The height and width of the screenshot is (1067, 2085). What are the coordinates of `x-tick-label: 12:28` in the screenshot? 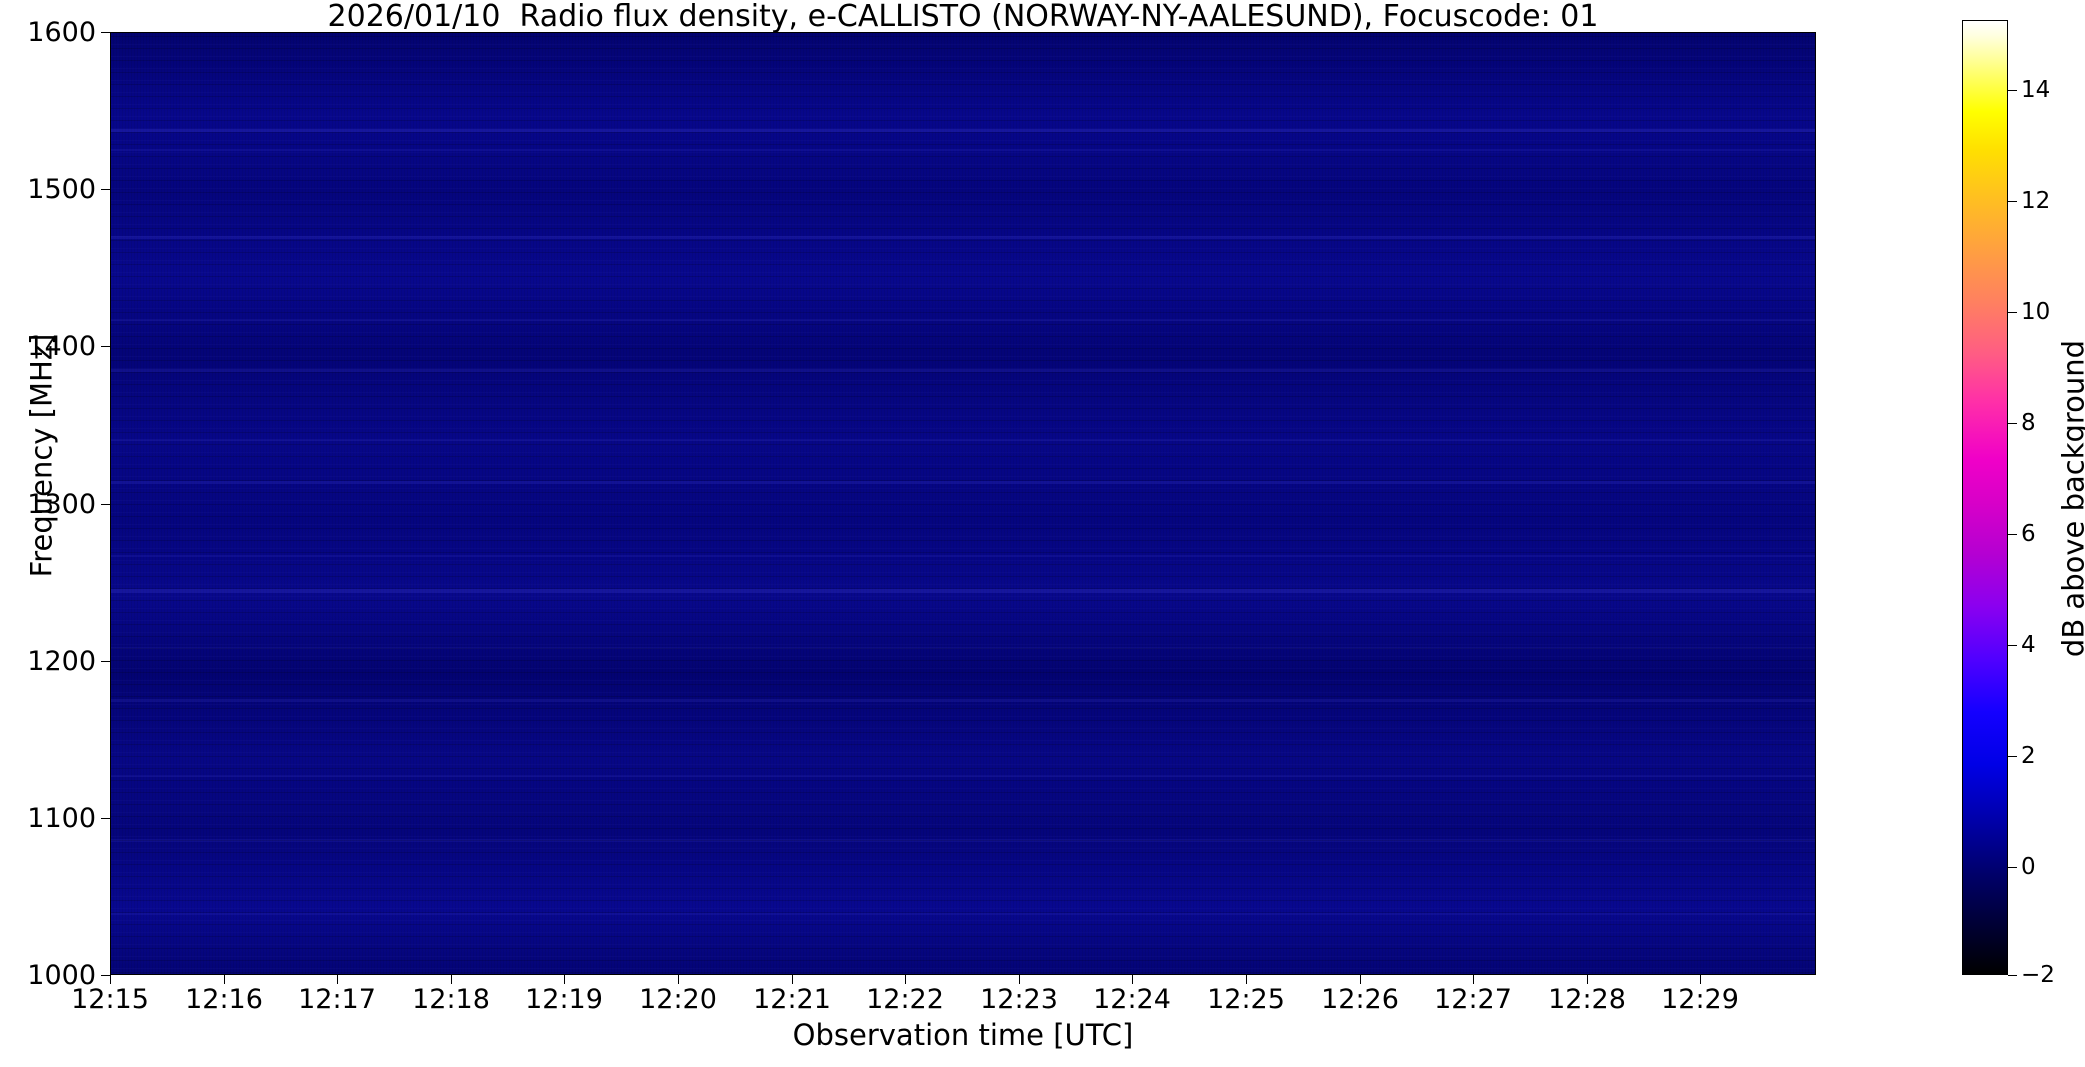 It's located at (1587, 999).